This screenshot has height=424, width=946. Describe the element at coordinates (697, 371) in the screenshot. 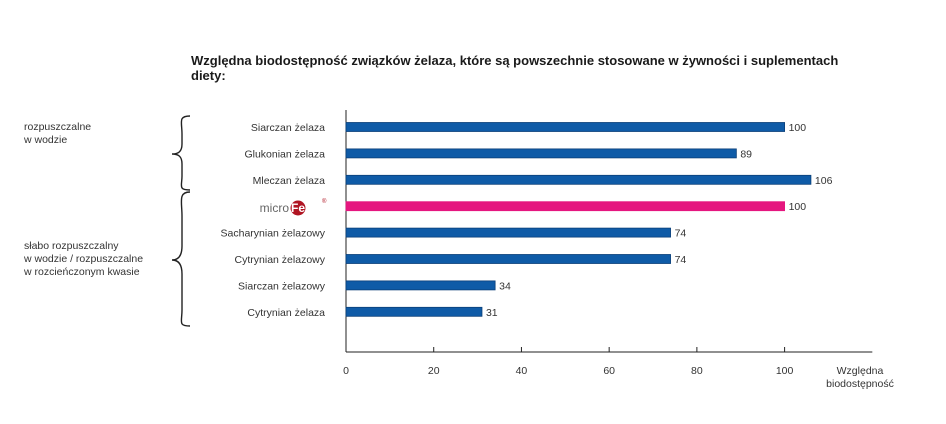

I see `x-tick-label: 80` at that location.